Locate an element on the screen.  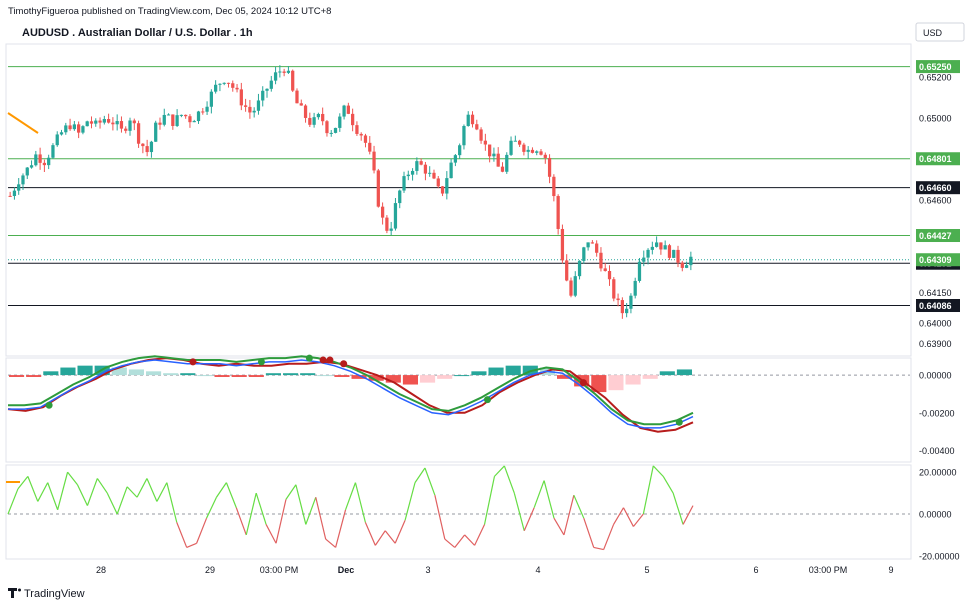
tradingview-brand: TradingView is located at coordinates (54, 594).